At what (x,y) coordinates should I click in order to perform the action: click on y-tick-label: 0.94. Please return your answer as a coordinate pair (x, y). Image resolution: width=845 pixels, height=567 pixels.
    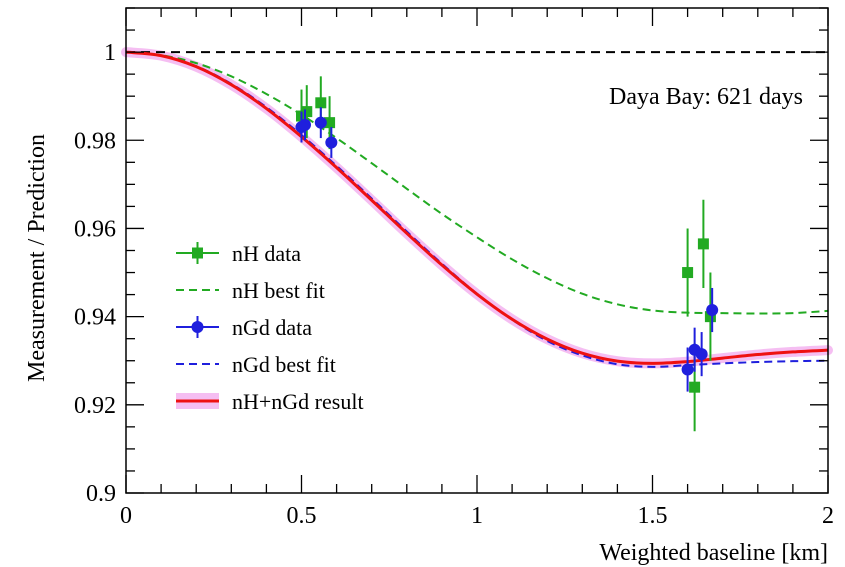
    Looking at the image, I should click on (95, 318).